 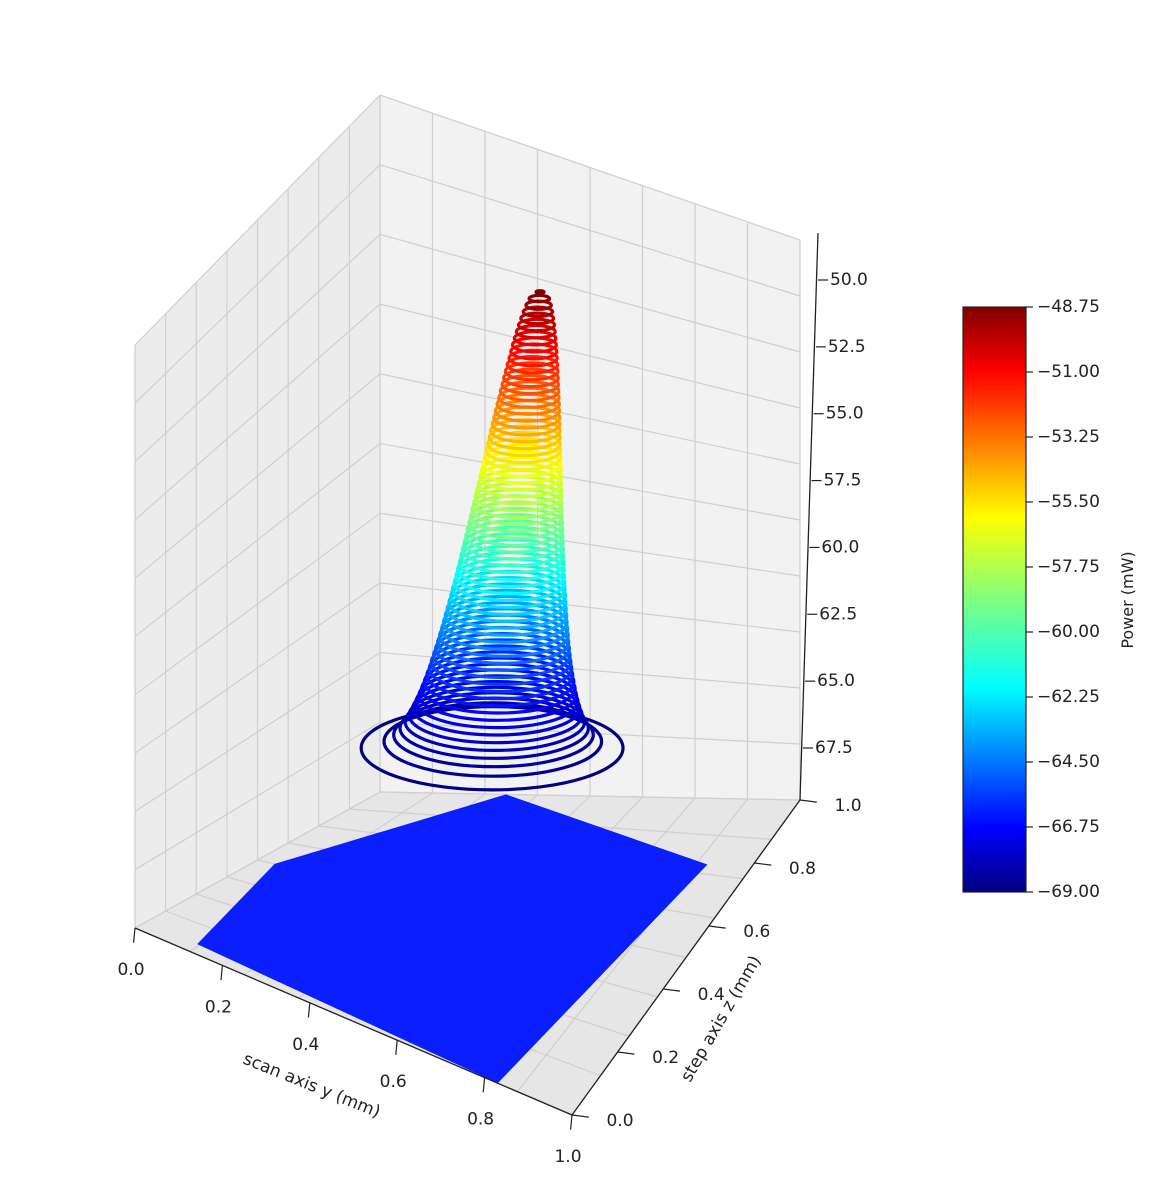 I want to click on x-tick-label: 0.2, so click(x=218, y=1007).